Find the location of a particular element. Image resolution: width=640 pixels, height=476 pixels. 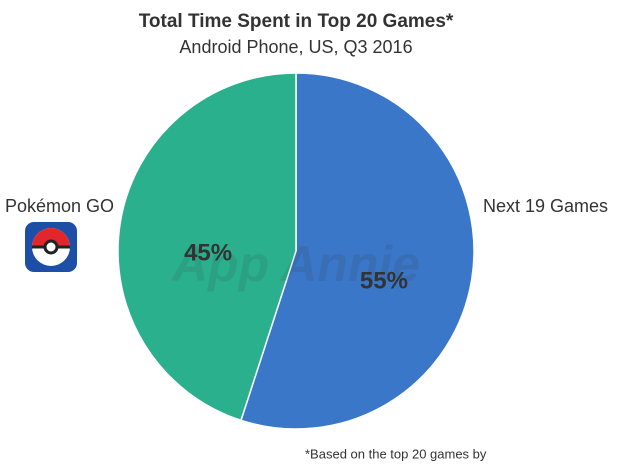

chart-title: Total Time Spent in Top 20 Games* is located at coordinates (296, 21).